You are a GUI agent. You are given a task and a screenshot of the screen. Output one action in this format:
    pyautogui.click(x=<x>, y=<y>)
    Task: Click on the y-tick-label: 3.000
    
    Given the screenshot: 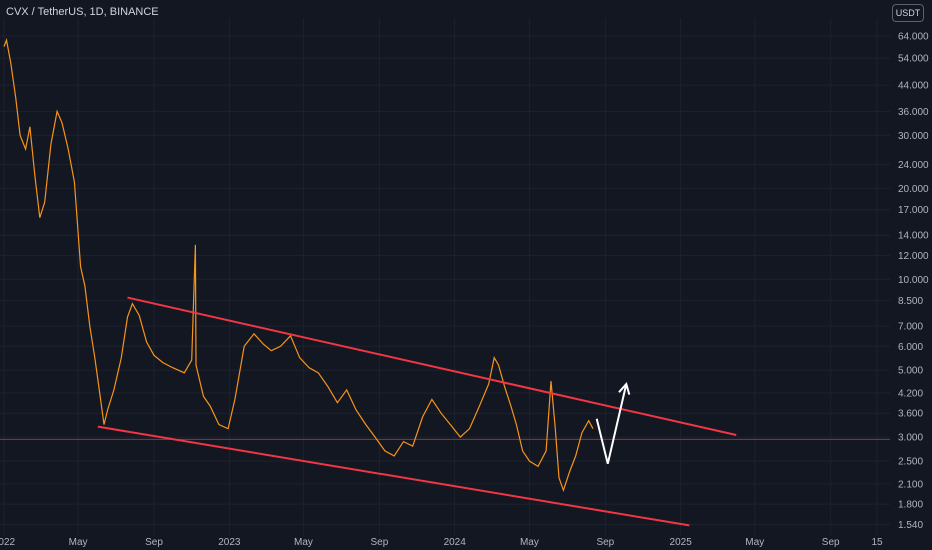 What is the action you would take?
    pyautogui.click(x=910, y=438)
    